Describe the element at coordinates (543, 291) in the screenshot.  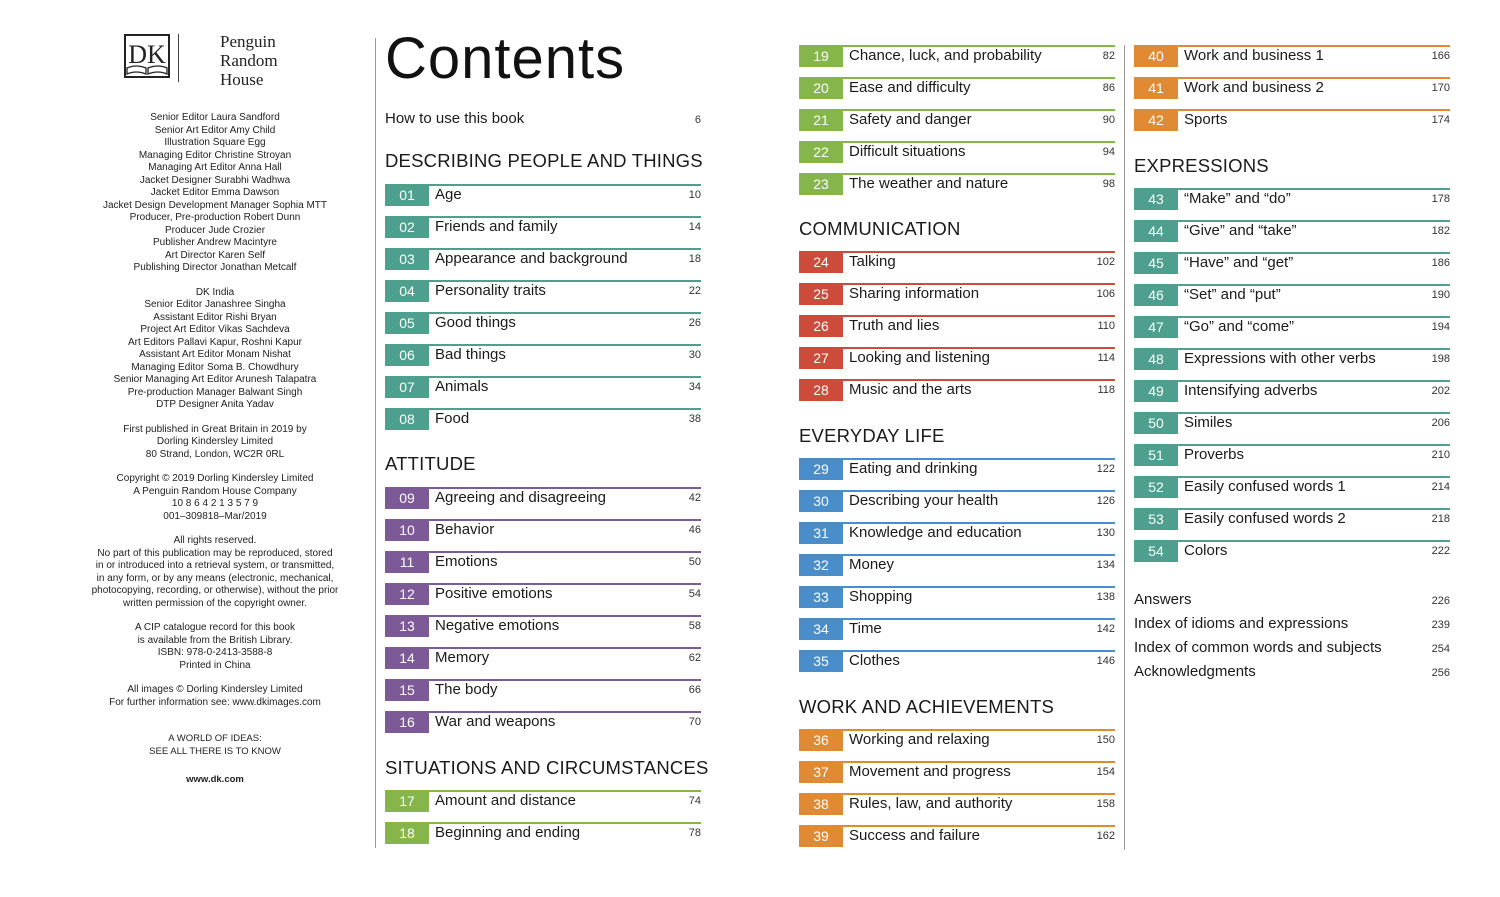
I see `toc-entry: 04 Personality traits 22` at that location.